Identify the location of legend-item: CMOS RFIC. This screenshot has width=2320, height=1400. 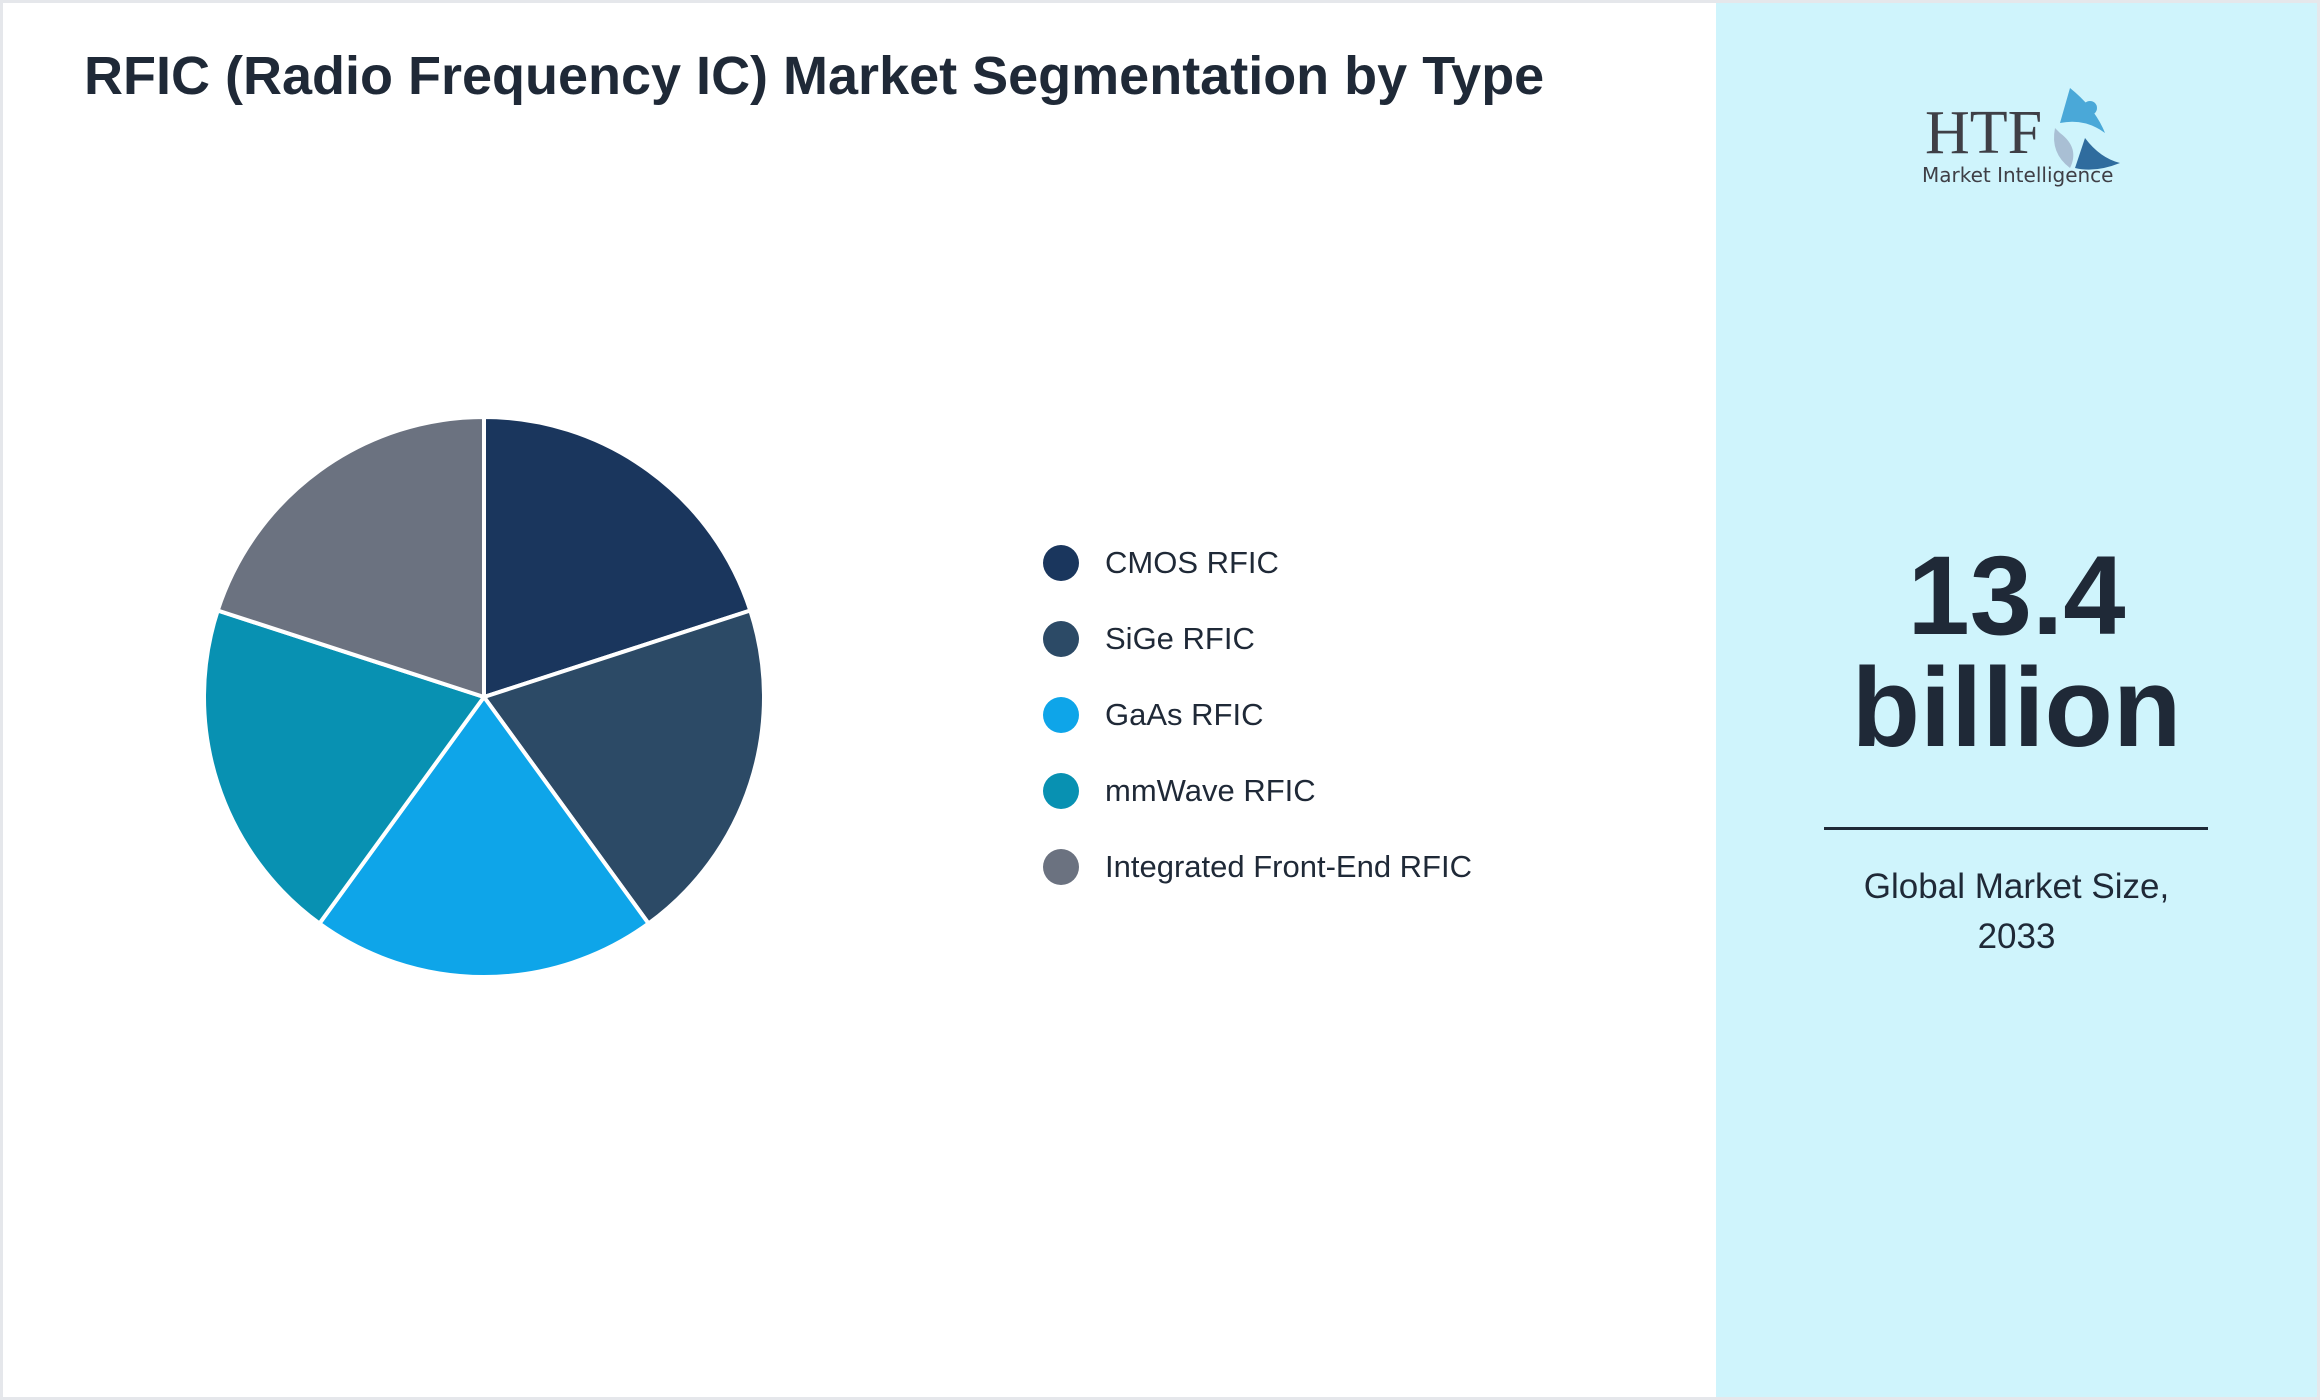
(1257, 563).